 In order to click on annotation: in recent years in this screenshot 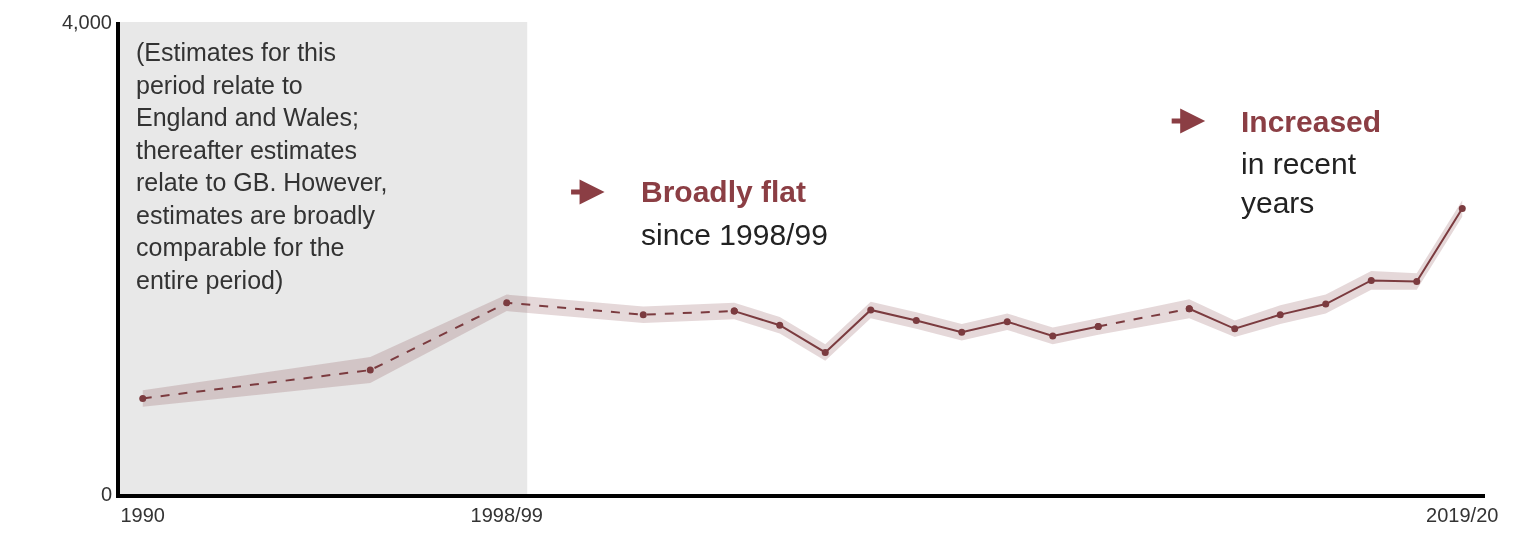, I will do `click(1299, 183)`.